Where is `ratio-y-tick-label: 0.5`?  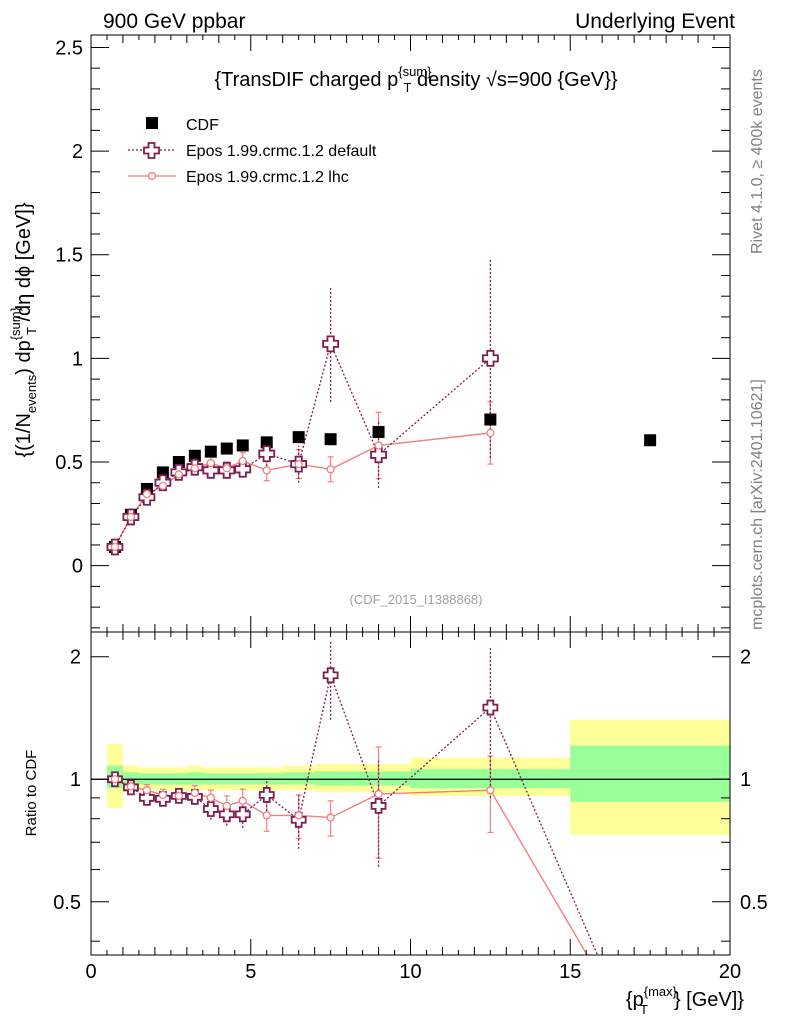 ratio-y-tick-label: 0.5 is located at coordinates (67, 903).